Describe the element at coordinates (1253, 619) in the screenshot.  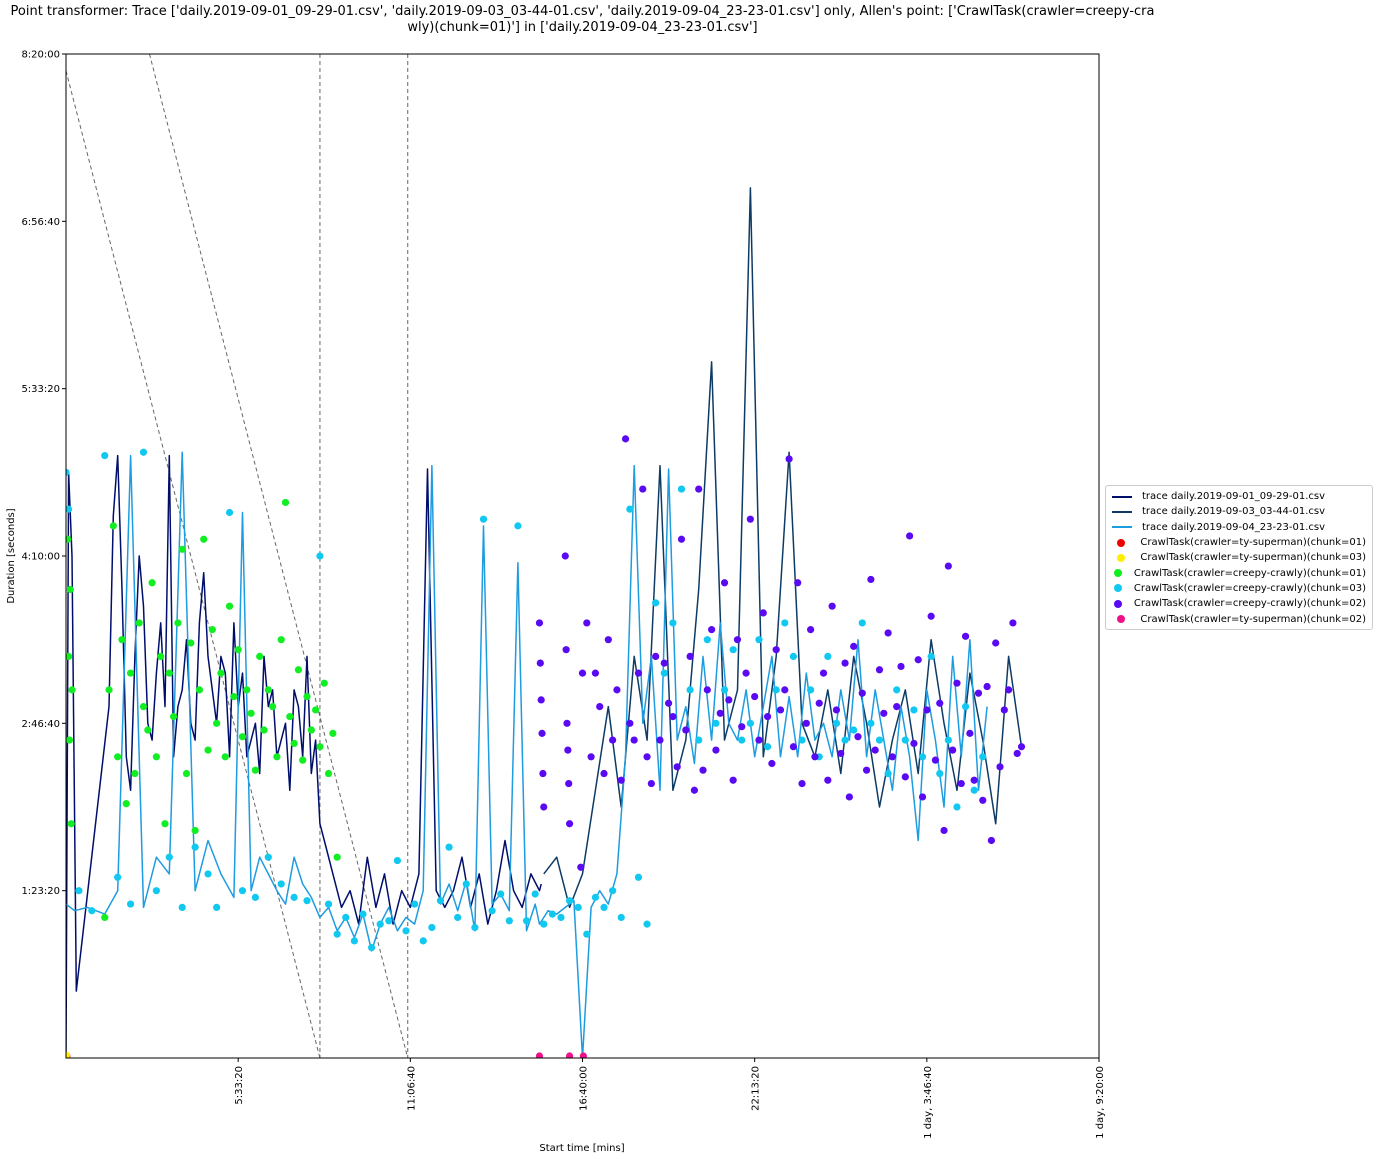
I see `legend-label: CrawlTask(crawler=ty-superman)(chunk=02)` at that location.